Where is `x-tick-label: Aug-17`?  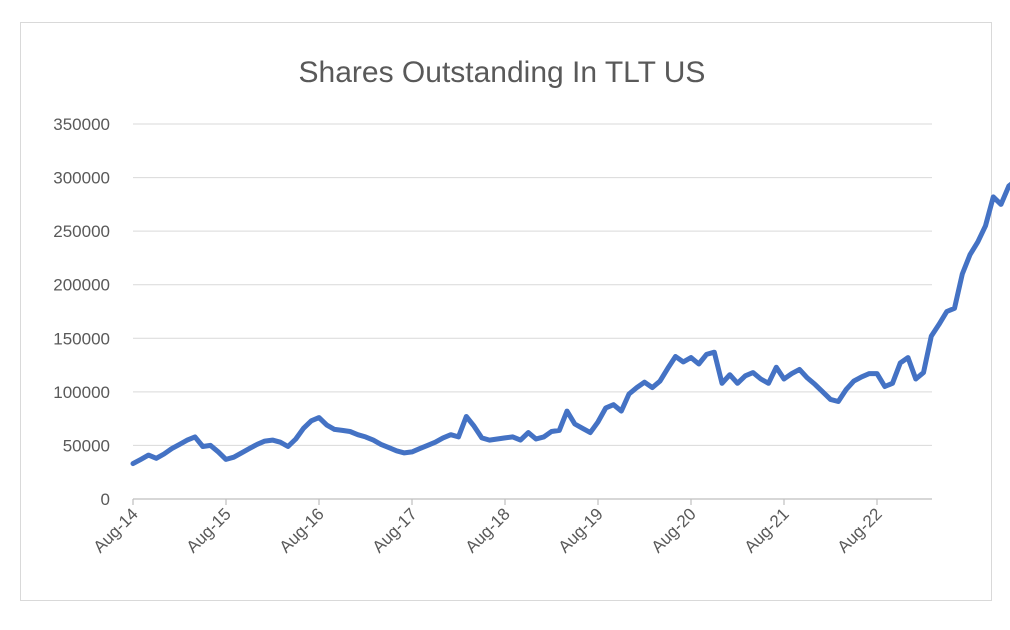 x-tick-label: Aug-17 is located at coordinates (395, 530).